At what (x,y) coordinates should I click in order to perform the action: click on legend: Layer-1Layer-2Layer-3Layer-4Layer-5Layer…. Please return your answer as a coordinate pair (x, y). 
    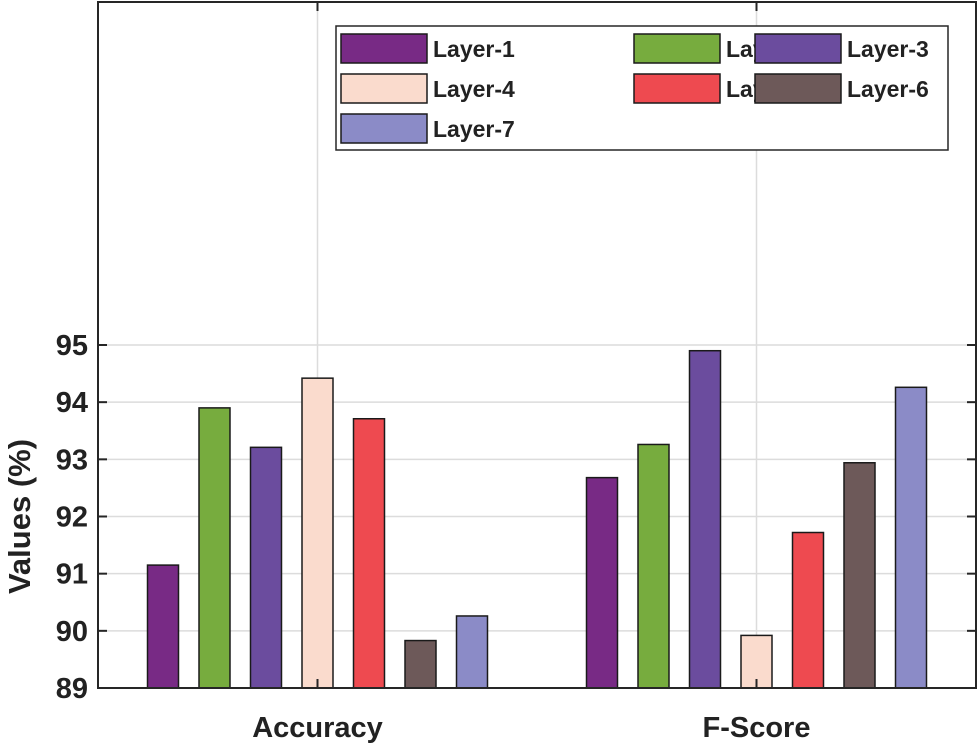
    Looking at the image, I should click on (642, 88).